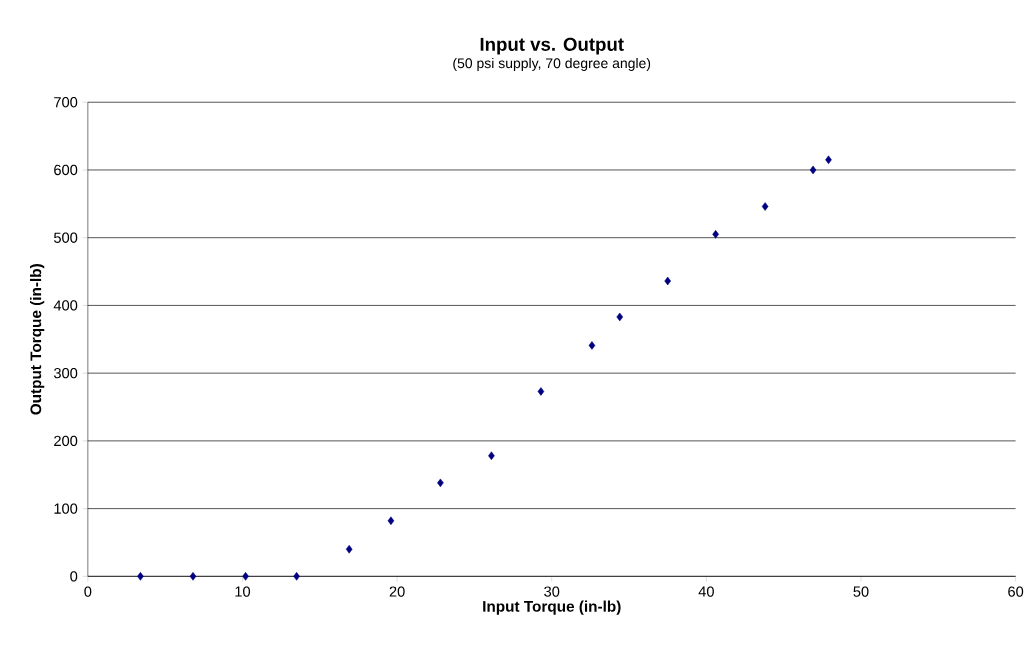 The width and height of the screenshot is (1030, 657). Describe the element at coordinates (1016, 591) in the screenshot. I see `x-tick-label: 60` at that location.